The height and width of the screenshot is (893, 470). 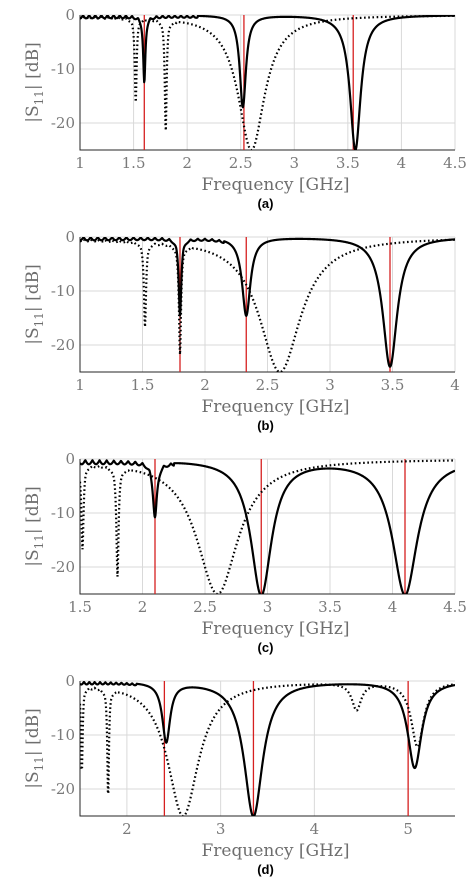 What do you see at coordinates (266, 203) in the screenshot?
I see `subplot-label: (a)` at bounding box center [266, 203].